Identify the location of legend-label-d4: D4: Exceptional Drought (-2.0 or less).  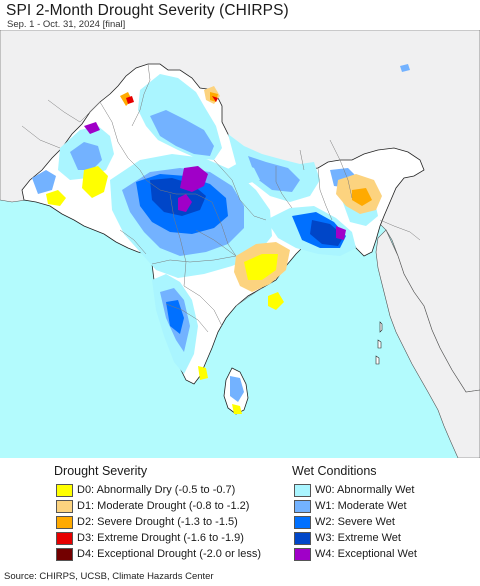
(169, 554).